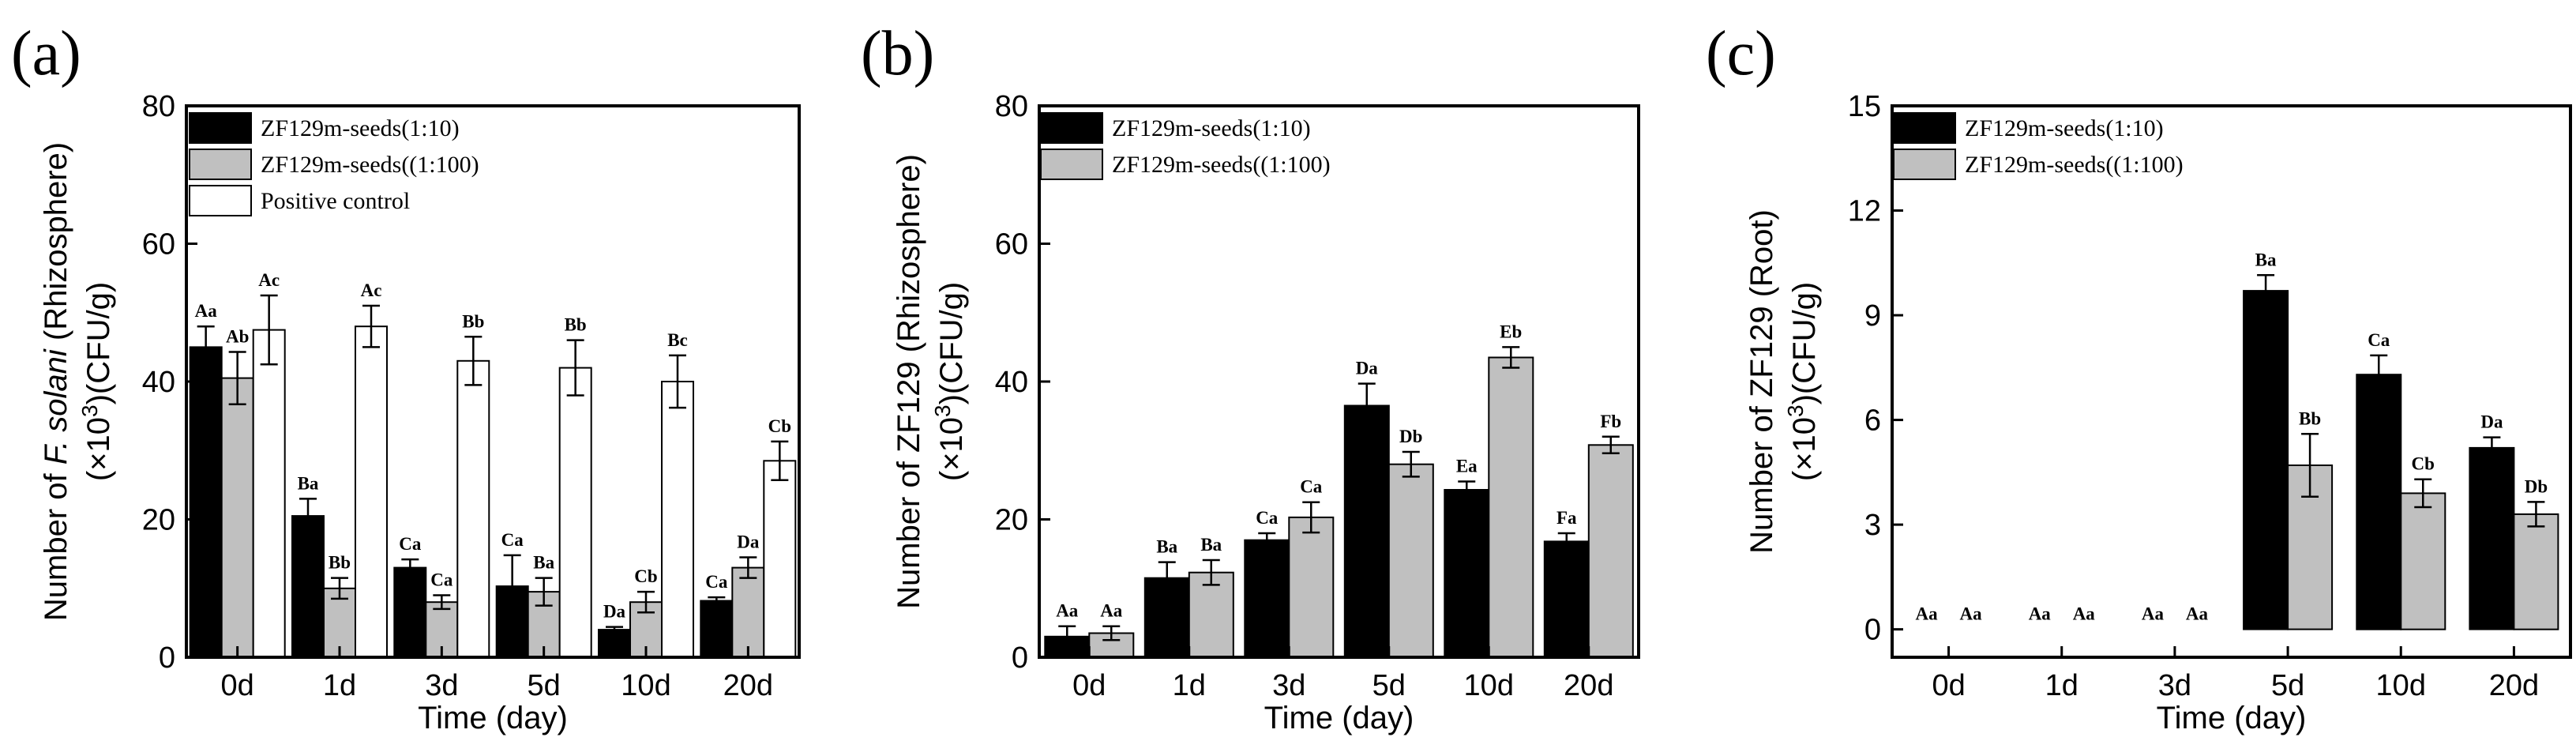 This screenshot has height=756, width=2576. What do you see at coordinates (1761, 381) in the screenshot?
I see `y-axis-title: Number of ZF129 (Root)` at bounding box center [1761, 381].